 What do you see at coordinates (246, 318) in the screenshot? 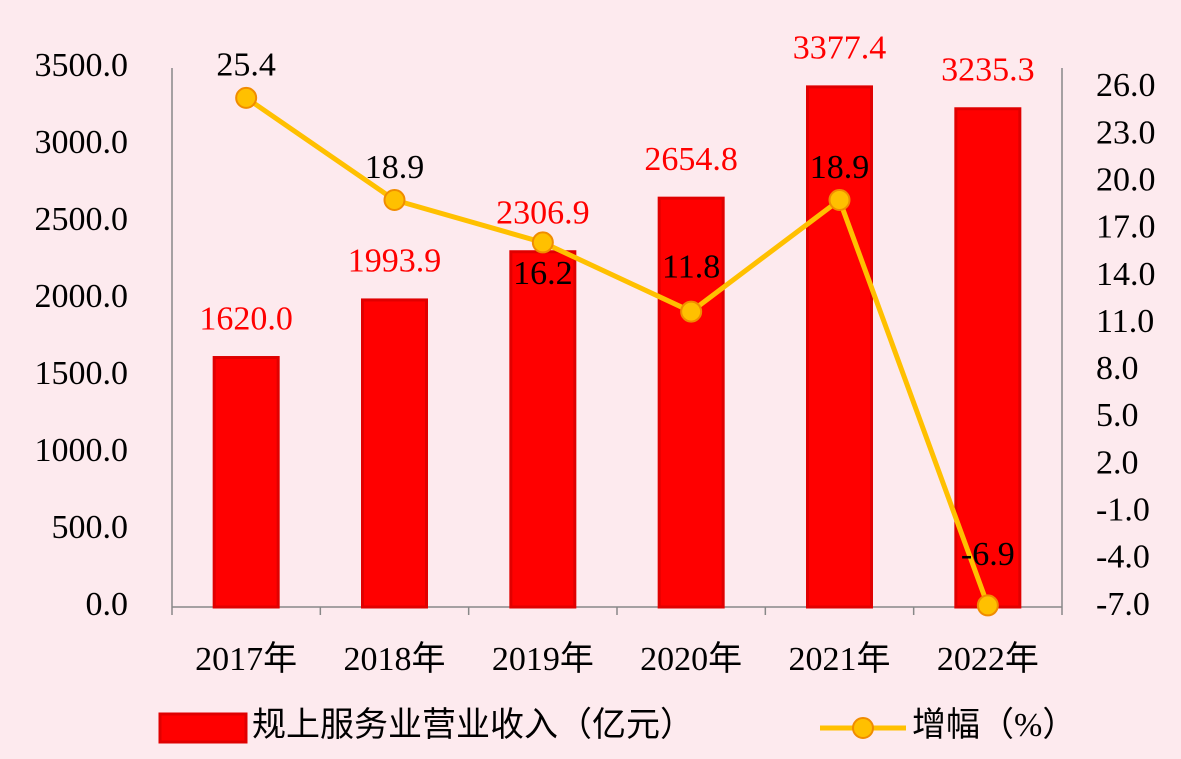
I see `bar-value-label: 1620.0` at bounding box center [246, 318].